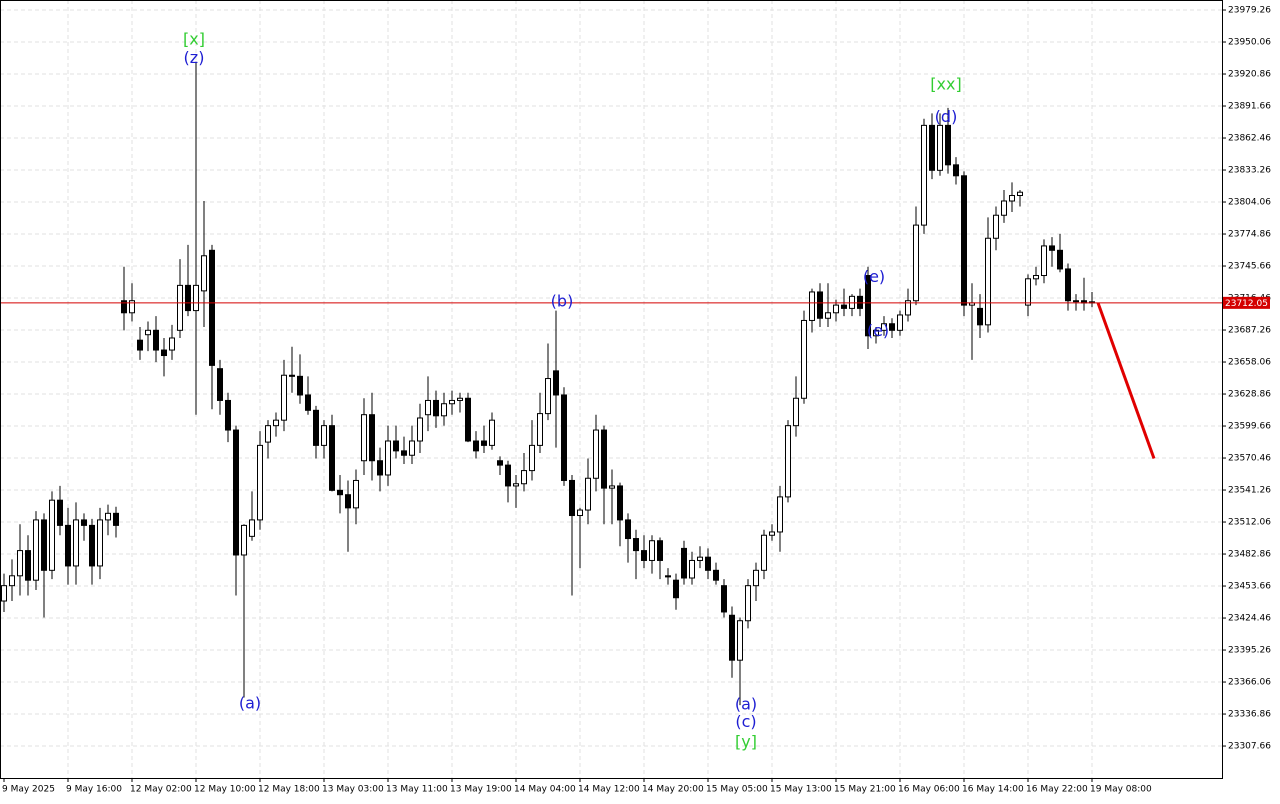 Image resolution: width=1280 pixels, height=804 pixels. I want to click on wave-label: [xx], so click(945, 83).